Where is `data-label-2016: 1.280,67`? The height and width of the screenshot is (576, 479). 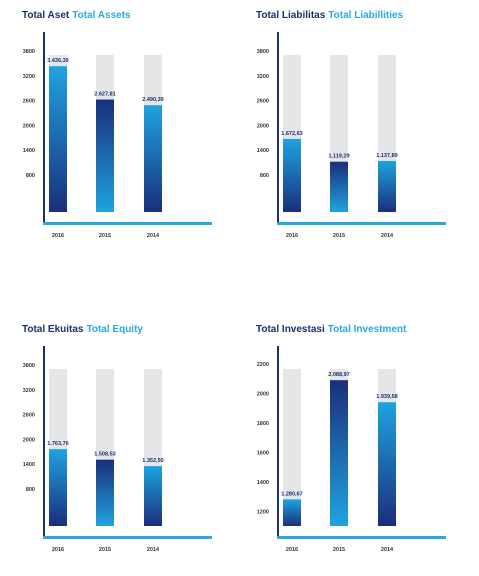
data-label-2016: 1.280,67 is located at coordinates (291, 494).